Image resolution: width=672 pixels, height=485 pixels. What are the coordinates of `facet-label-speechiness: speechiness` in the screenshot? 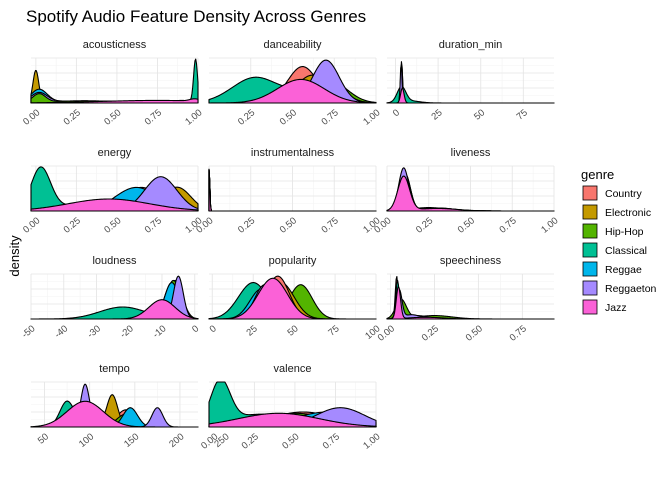 It's located at (471, 261).